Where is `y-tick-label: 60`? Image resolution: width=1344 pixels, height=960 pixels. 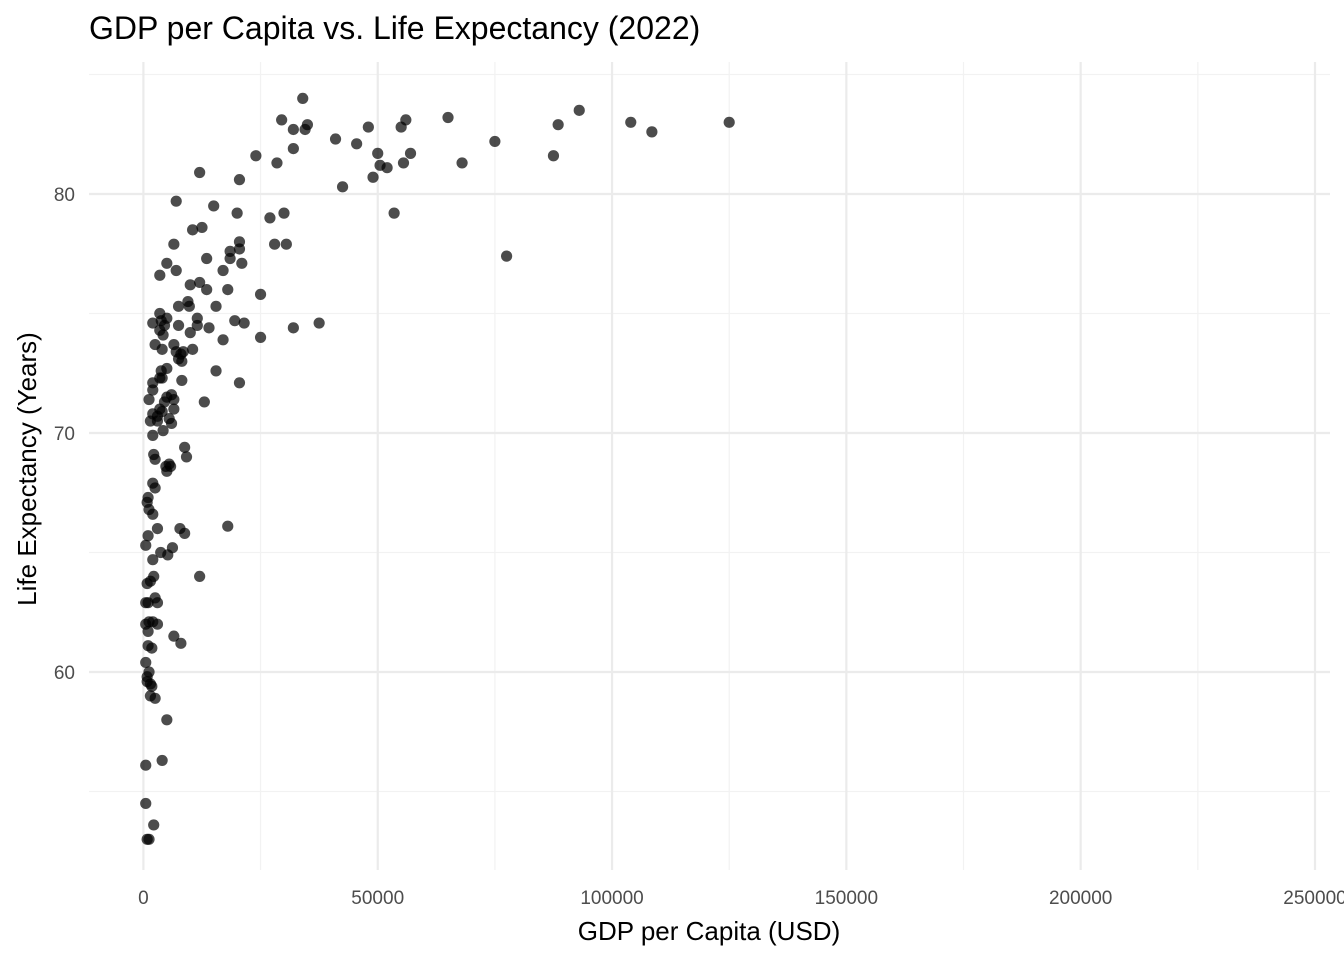 y-tick-label: 60 is located at coordinates (64, 673).